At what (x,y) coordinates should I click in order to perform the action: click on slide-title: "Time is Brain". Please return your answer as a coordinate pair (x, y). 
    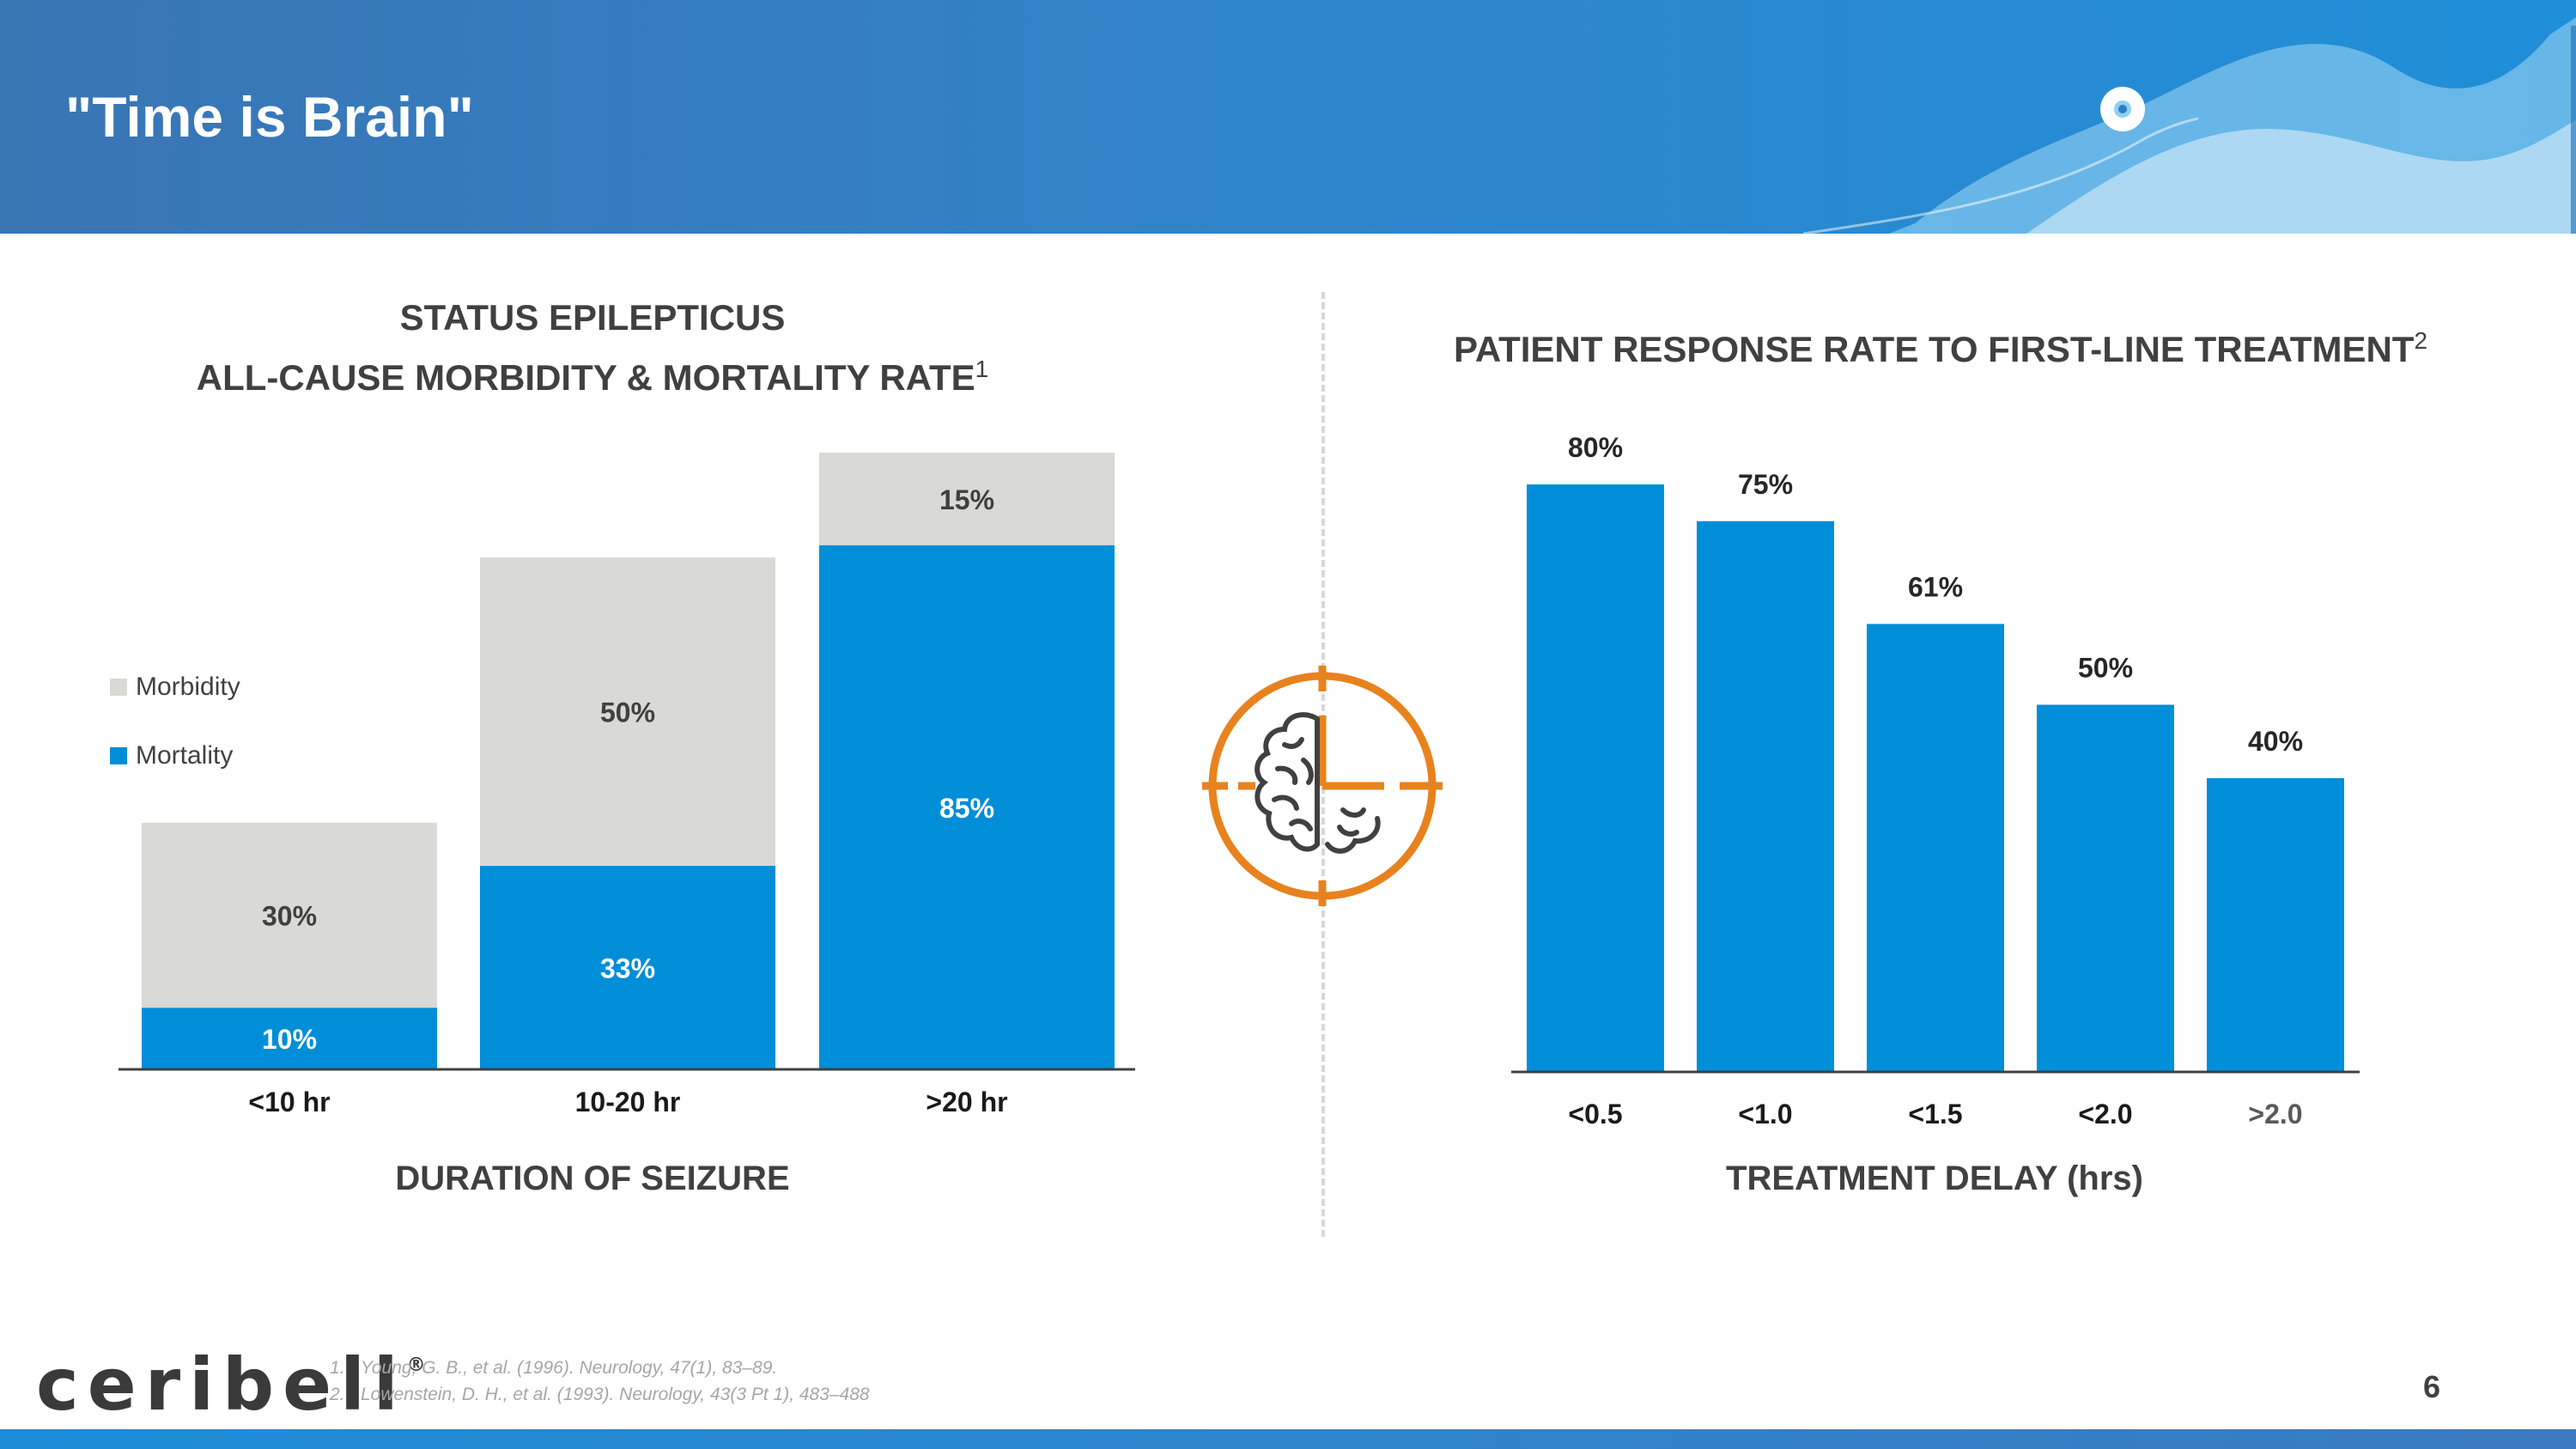
    Looking at the image, I should click on (269, 117).